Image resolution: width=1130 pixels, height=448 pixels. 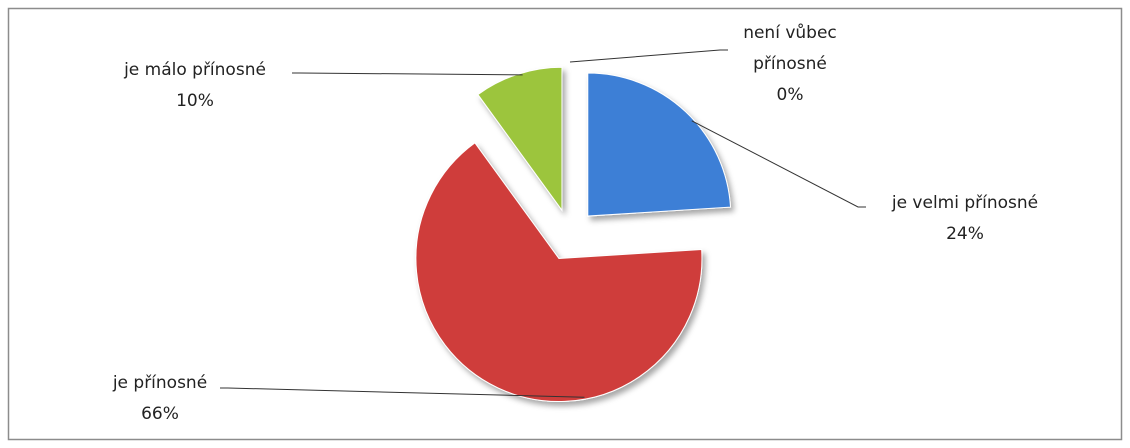 What do you see at coordinates (965, 234) in the screenshot?
I see `value-label: 24%` at bounding box center [965, 234].